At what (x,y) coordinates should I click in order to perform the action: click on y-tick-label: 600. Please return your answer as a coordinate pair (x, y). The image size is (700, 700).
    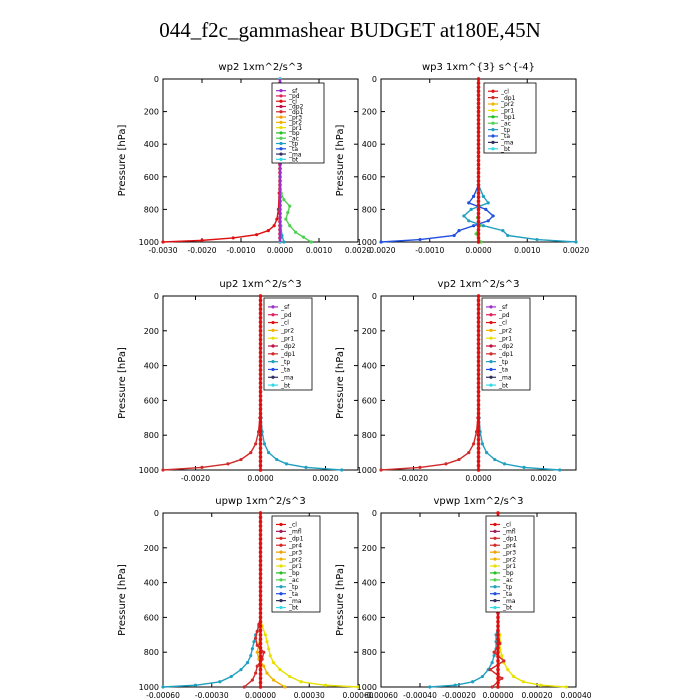
    Looking at the image, I should click on (369, 177).